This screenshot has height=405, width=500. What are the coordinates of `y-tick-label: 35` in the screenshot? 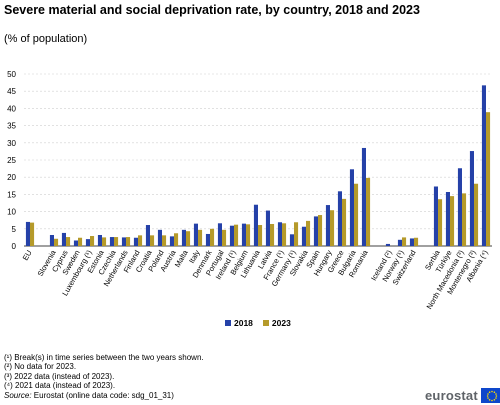 It's located at (11, 126).